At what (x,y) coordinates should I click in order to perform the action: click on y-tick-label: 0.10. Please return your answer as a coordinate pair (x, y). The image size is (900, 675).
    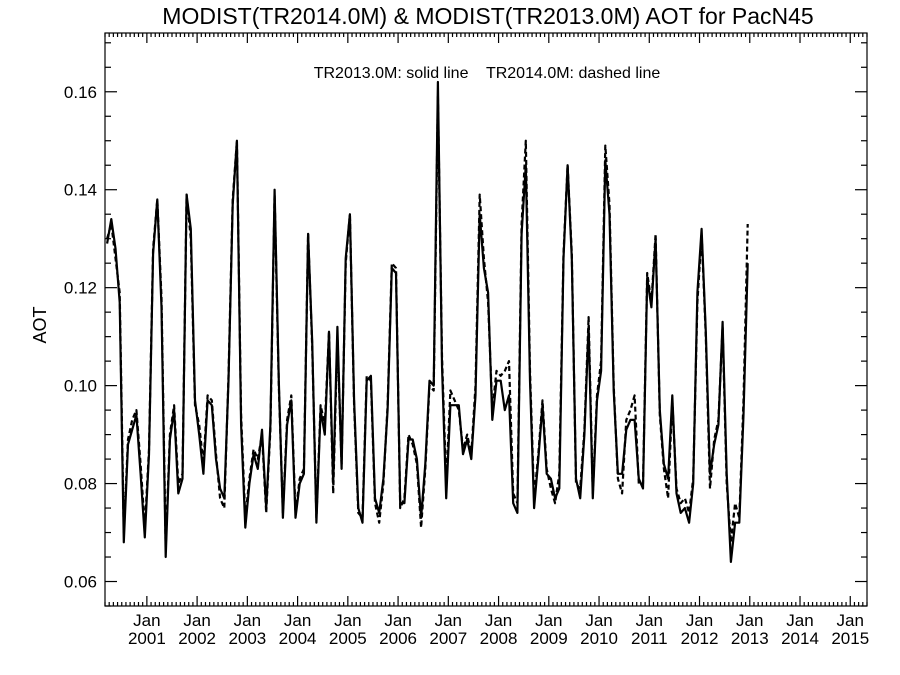
    Looking at the image, I should click on (80, 386).